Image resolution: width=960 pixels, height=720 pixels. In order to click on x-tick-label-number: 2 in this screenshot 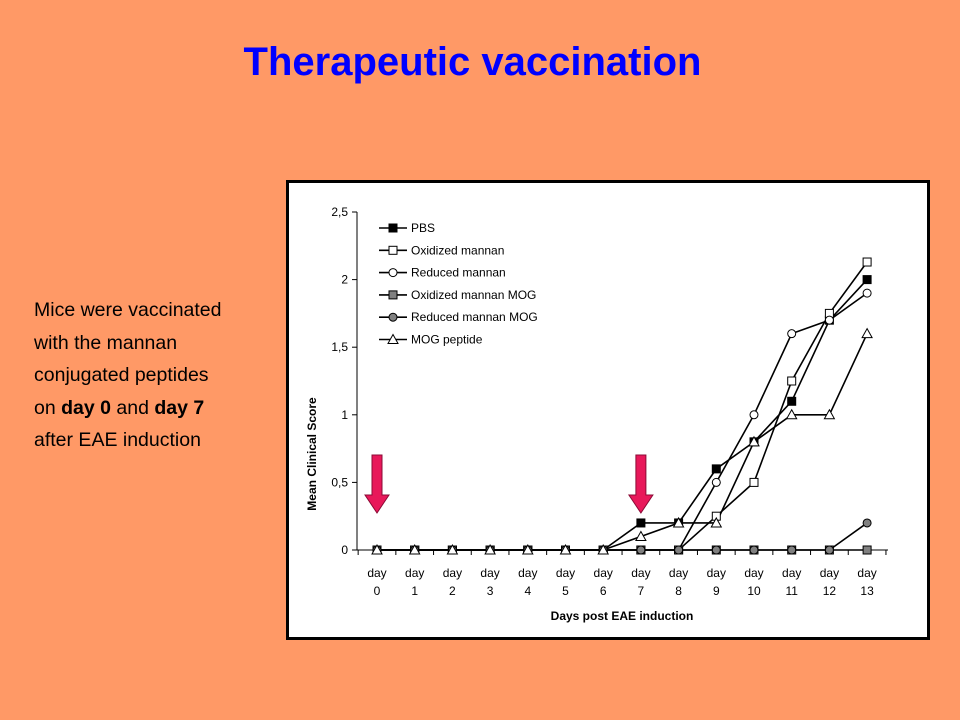, I will do `click(452, 591)`.